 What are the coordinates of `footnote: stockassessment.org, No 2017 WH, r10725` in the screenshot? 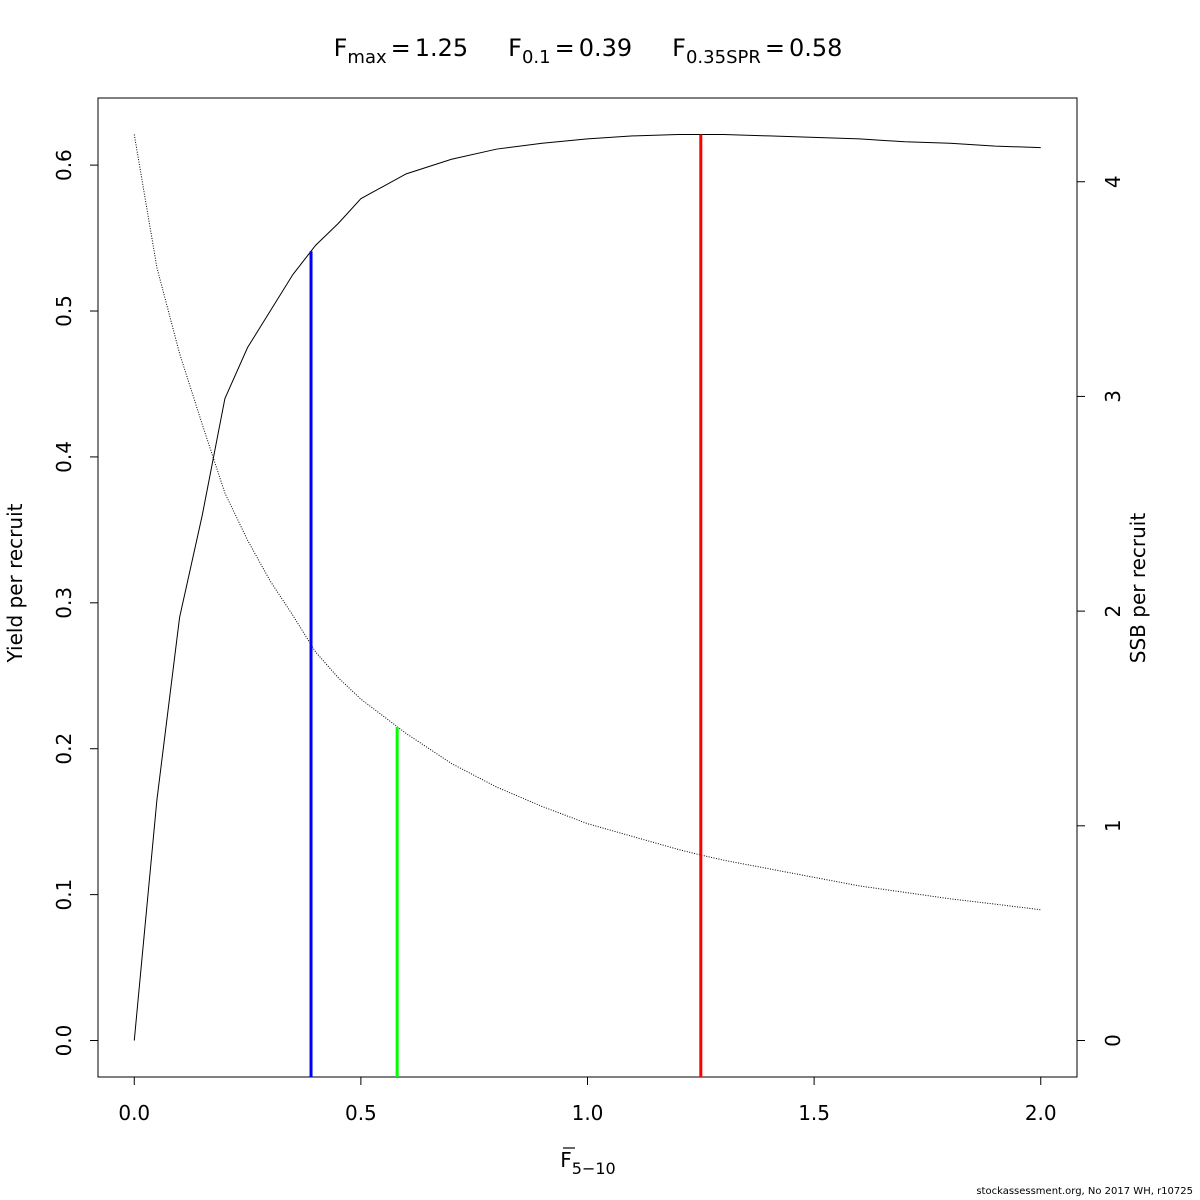 It's located at (1084, 1191).